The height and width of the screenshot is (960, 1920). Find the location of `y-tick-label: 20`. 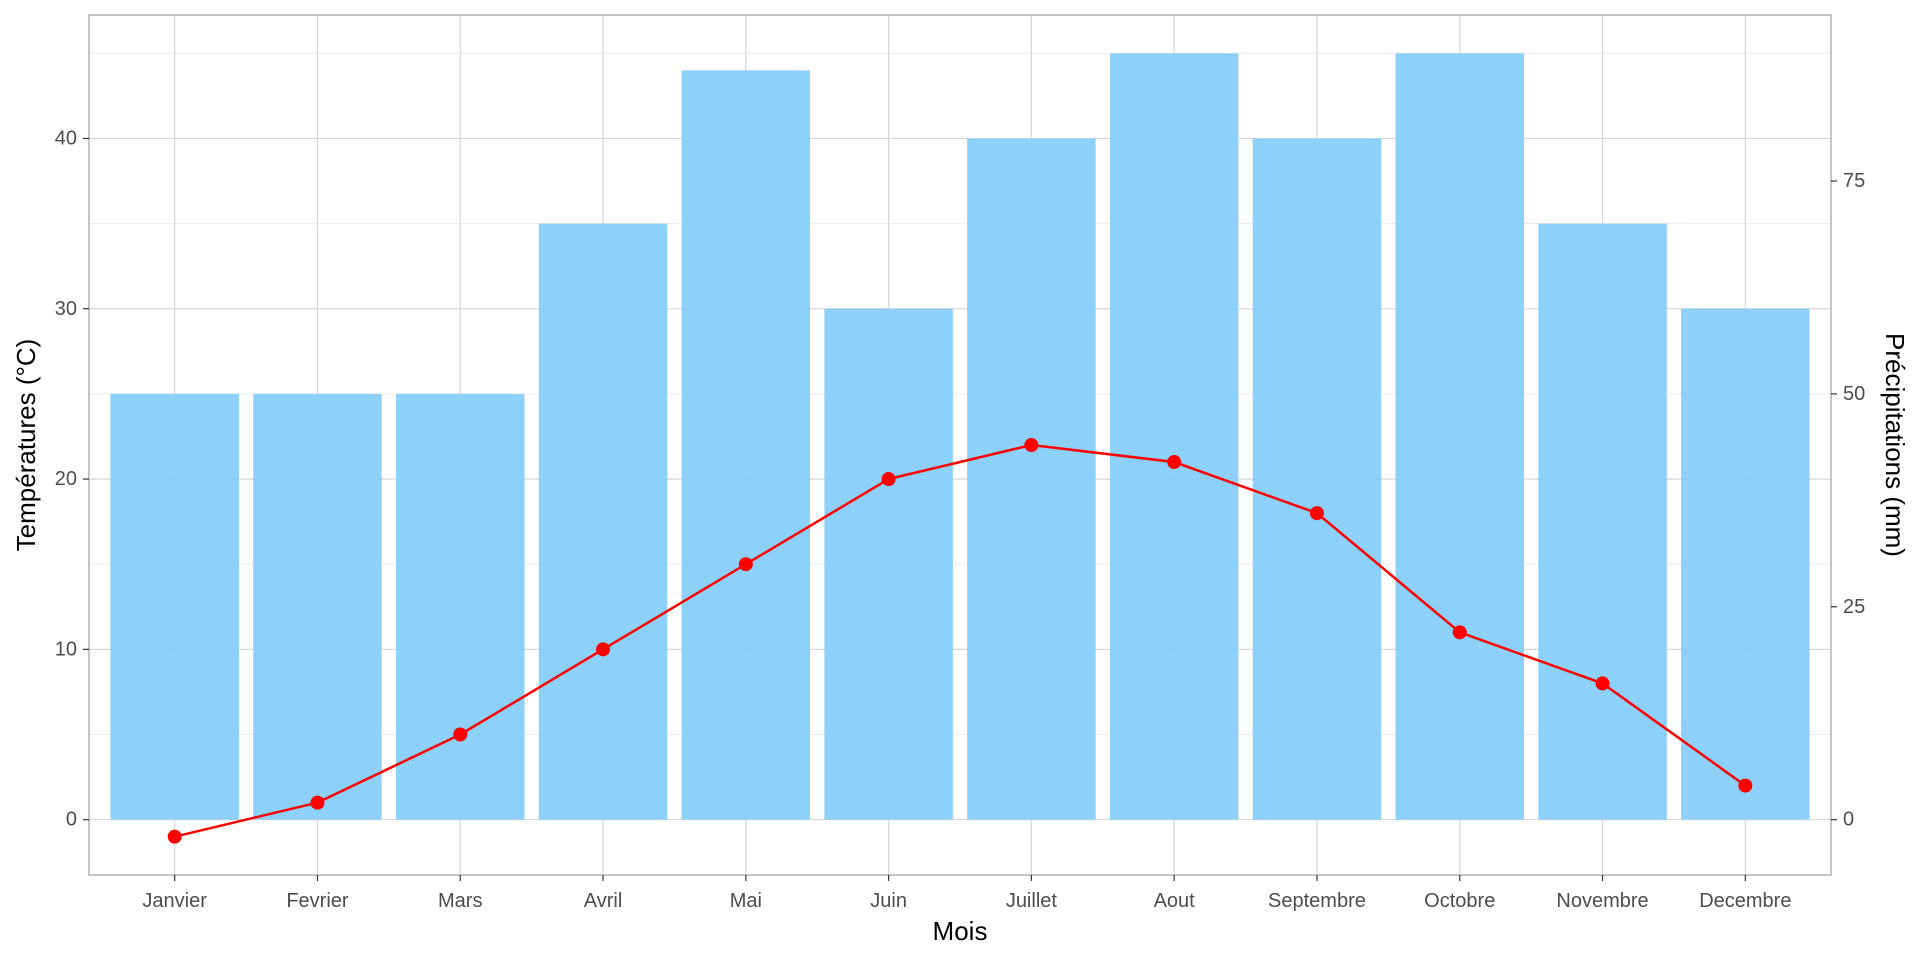

y-tick-label: 20 is located at coordinates (66, 479).